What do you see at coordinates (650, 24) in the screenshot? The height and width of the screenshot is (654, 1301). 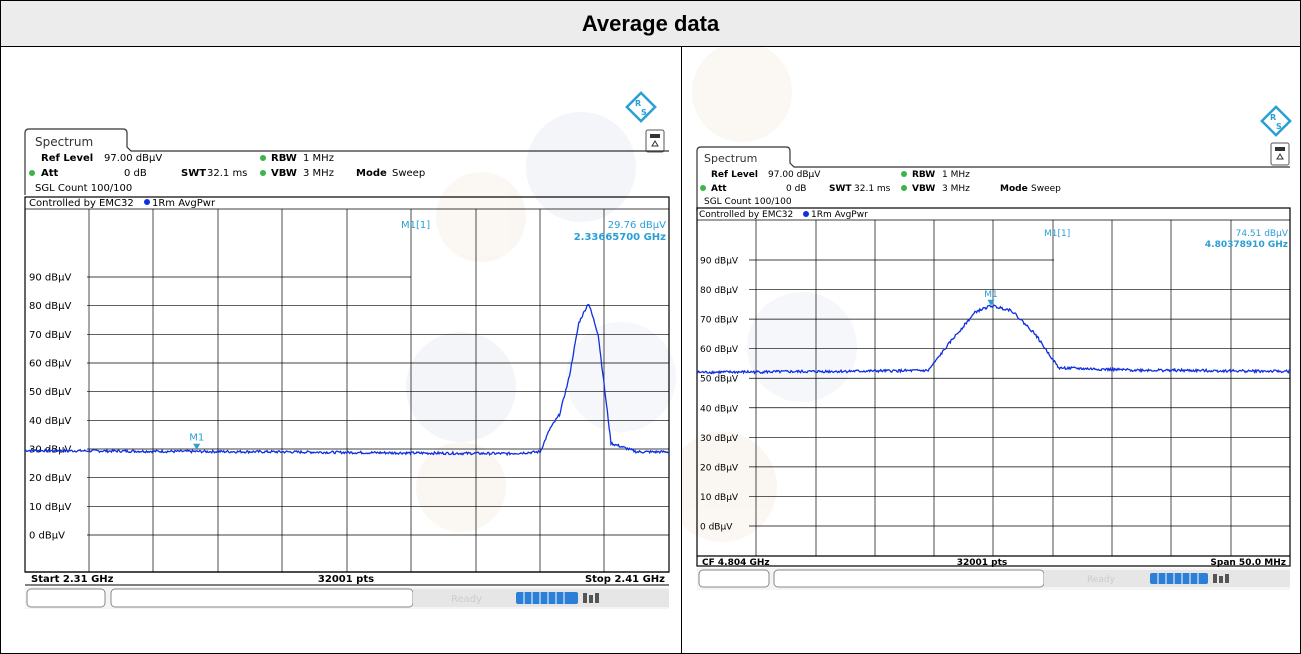 I see `page-title: Average data` at bounding box center [650, 24].